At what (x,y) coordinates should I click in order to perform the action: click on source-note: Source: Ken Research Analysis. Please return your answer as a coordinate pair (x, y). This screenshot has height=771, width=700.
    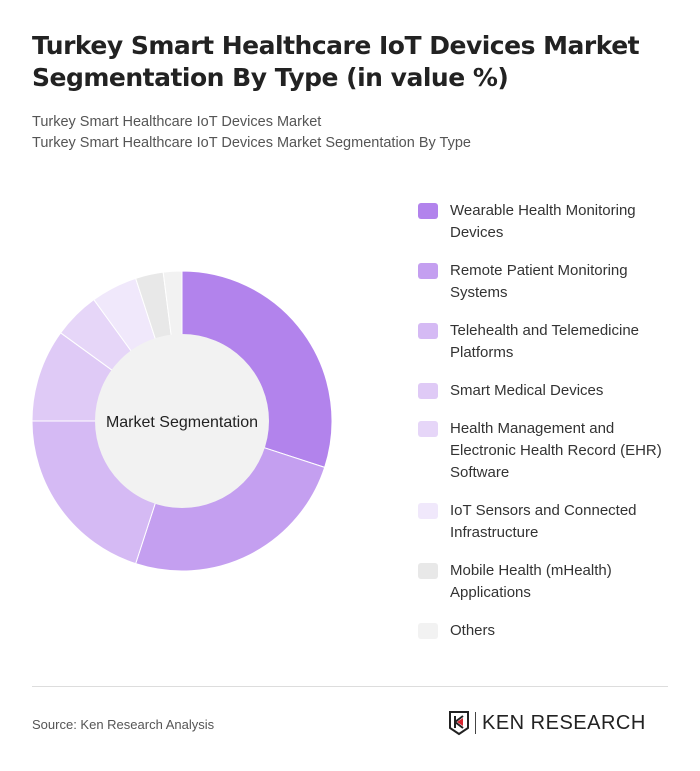
    Looking at the image, I should click on (123, 724).